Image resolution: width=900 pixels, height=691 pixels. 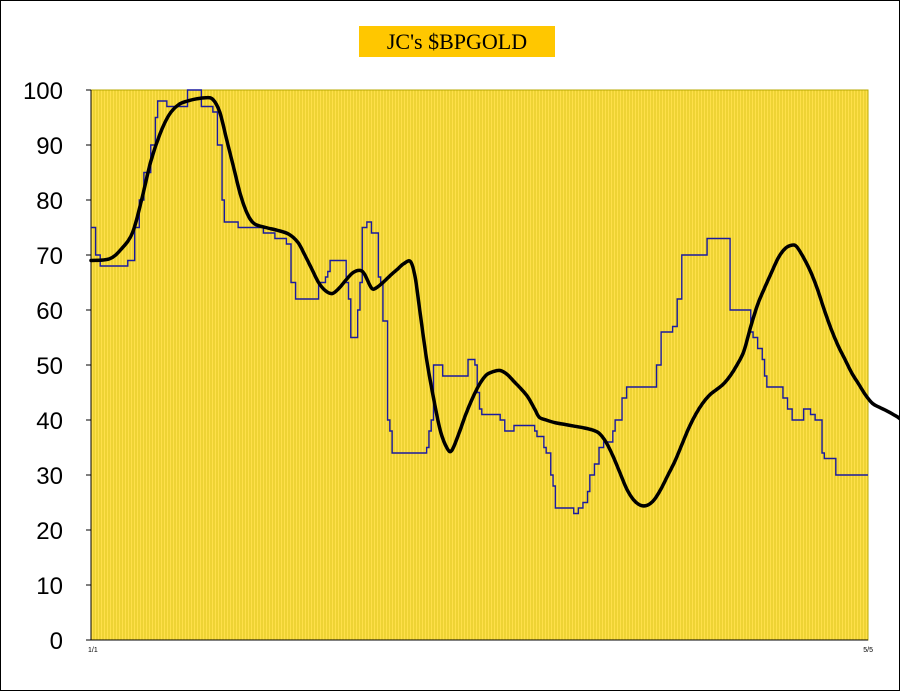 I want to click on y-tick-label: 100, so click(x=43, y=91).